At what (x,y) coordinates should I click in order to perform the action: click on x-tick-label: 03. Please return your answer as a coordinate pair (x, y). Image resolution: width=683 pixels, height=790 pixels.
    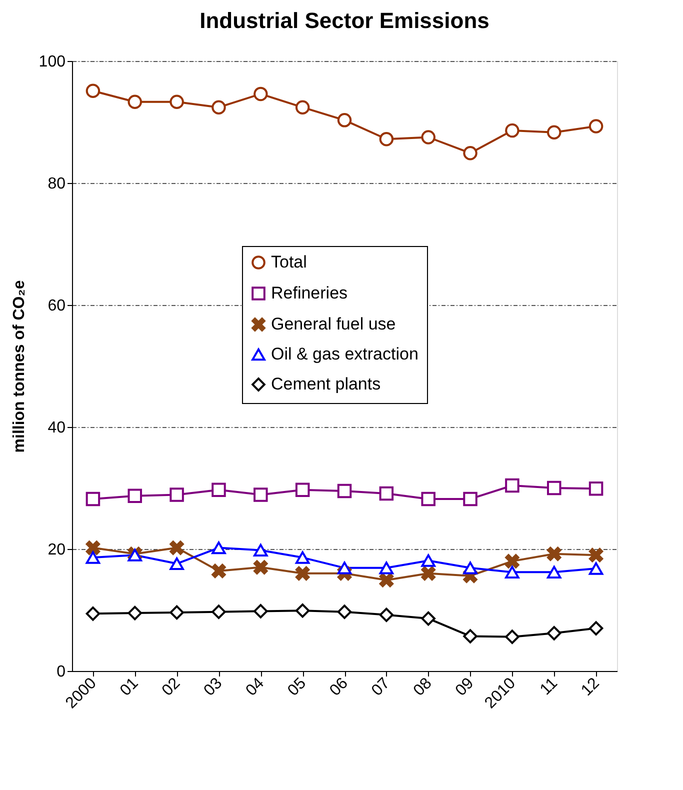
    Looking at the image, I should click on (213, 687).